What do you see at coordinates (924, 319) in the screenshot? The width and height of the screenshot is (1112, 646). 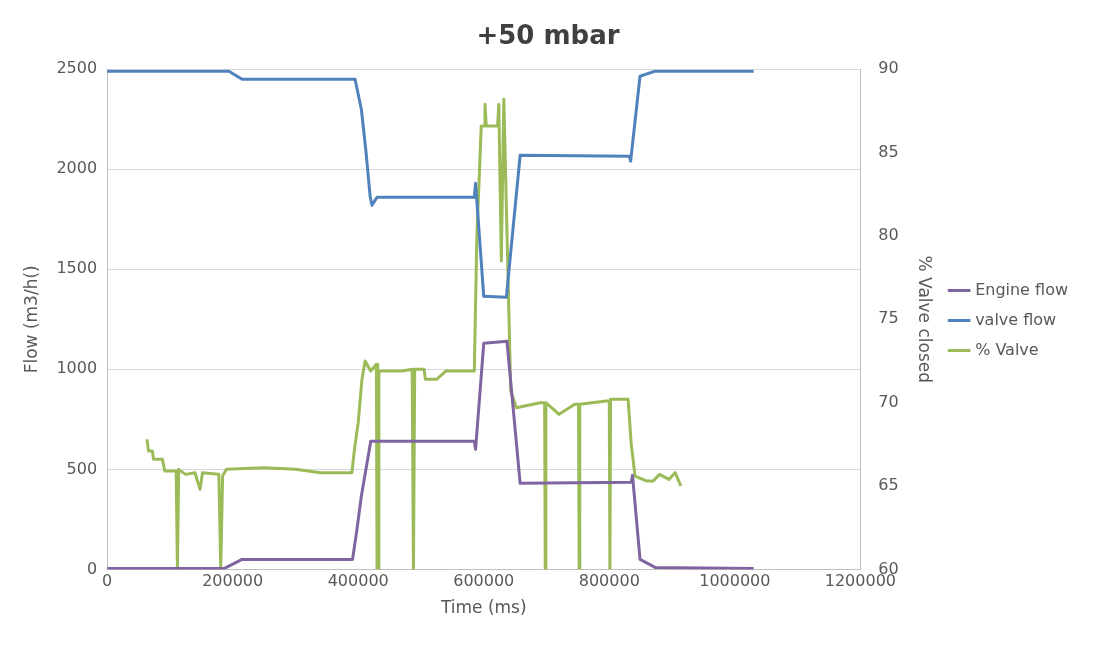 I see `y2-axis-title: % Valve closed` at bounding box center [924, 319].